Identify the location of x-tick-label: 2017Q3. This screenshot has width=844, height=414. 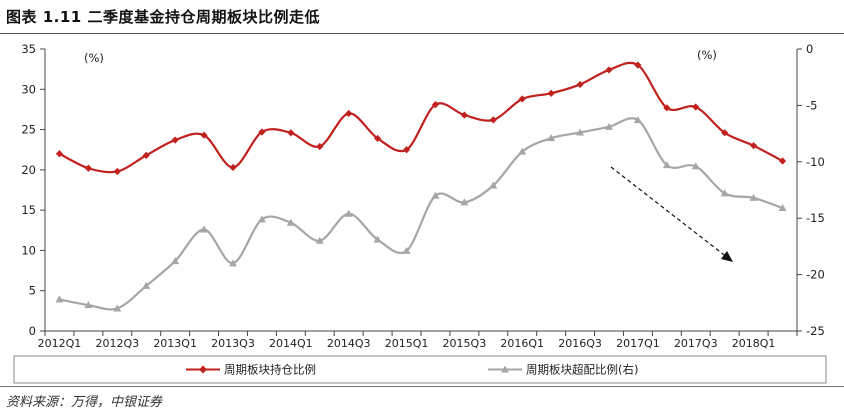
(696, 343).